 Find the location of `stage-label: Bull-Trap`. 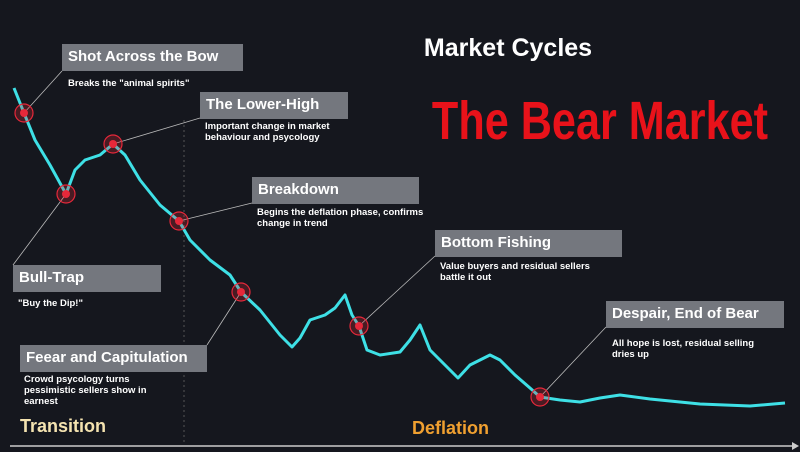

stage-label: Bull-Trap is located at coordinates (87, 278).